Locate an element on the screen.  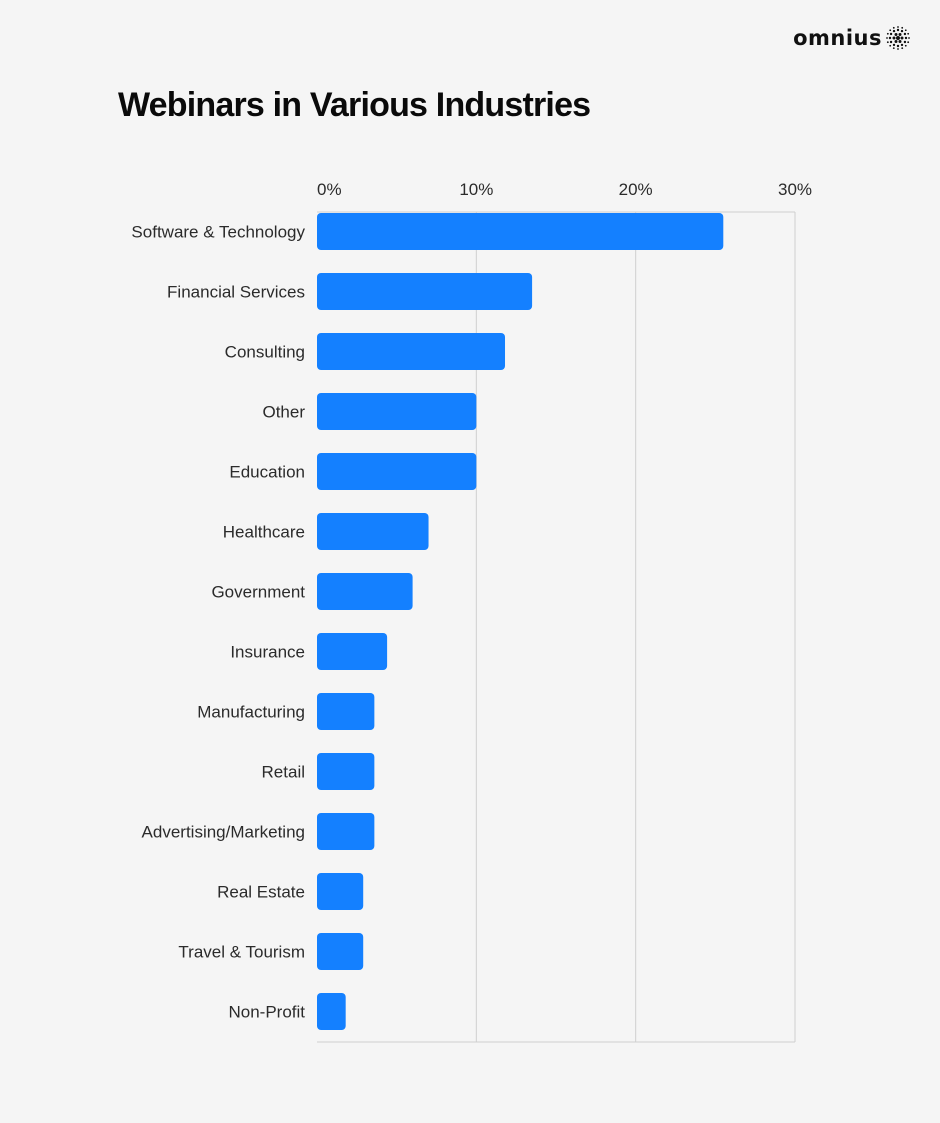
category-label: Retail is located at coordinates (283, 772).